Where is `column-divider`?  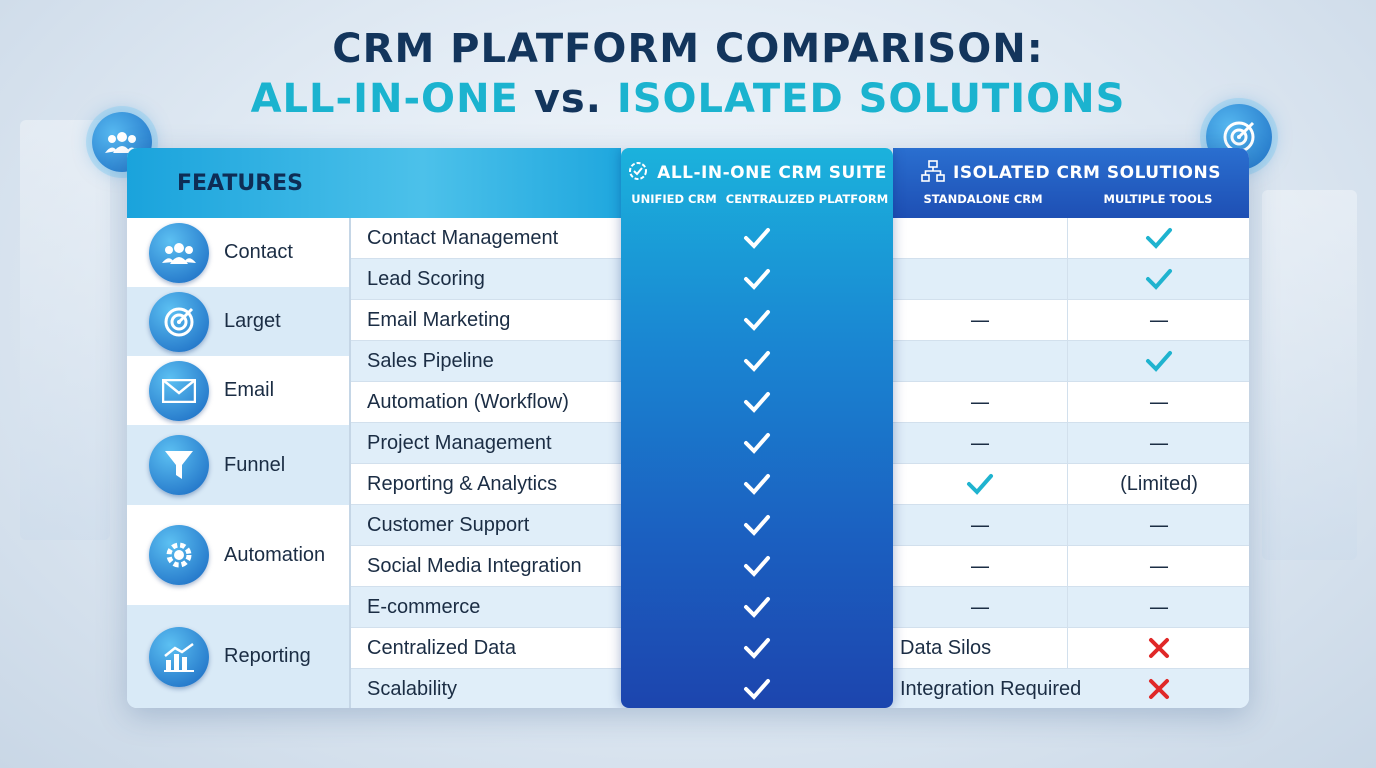
column-divider is located at coordinates (350, 463).